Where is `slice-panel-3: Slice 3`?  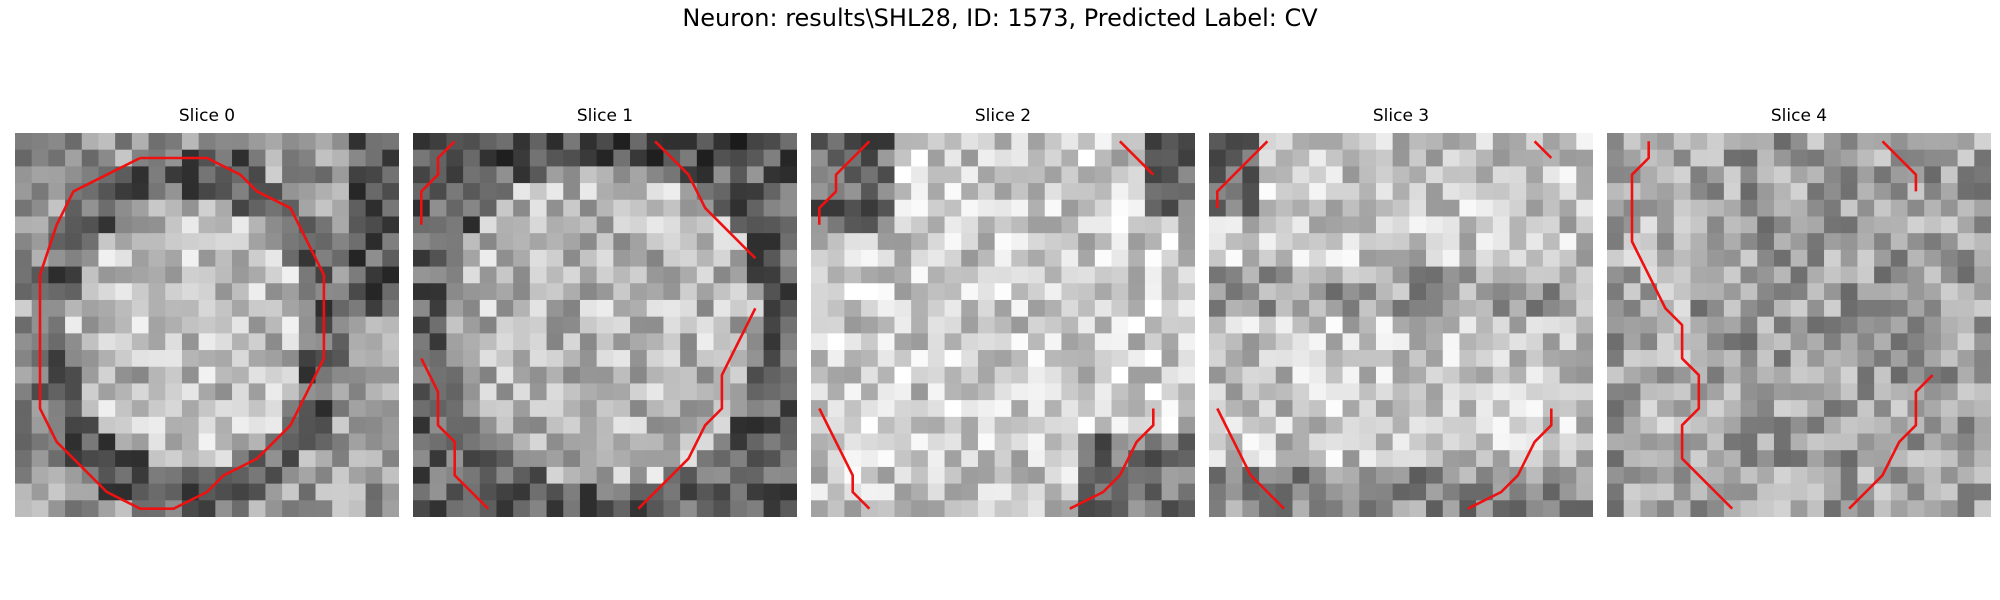
slice-panel-3: Slice 3 is located at coordinates (1401, 312).